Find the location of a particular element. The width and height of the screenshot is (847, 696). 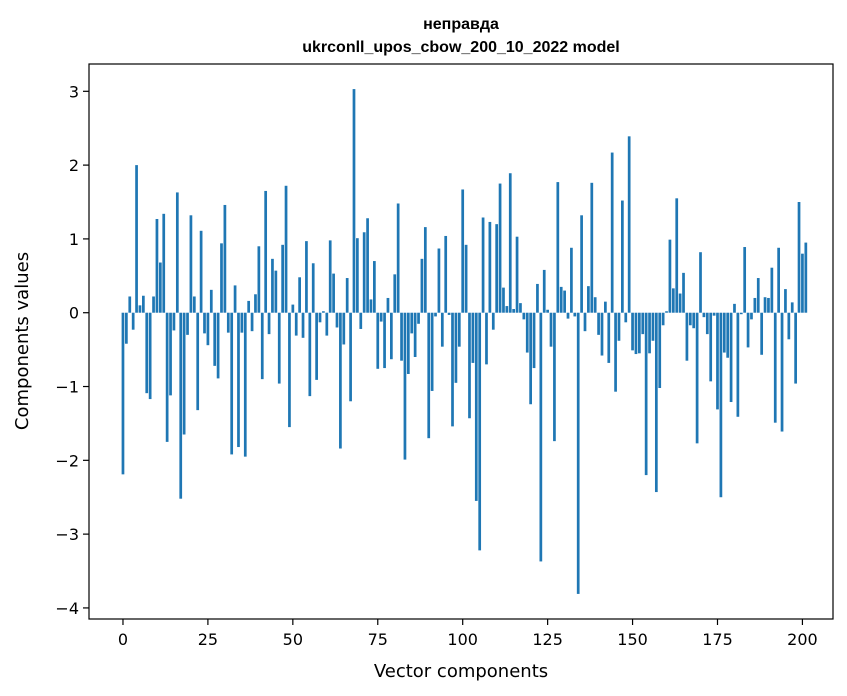

y-tick-label: 1 is located at coordinates (74, 239).